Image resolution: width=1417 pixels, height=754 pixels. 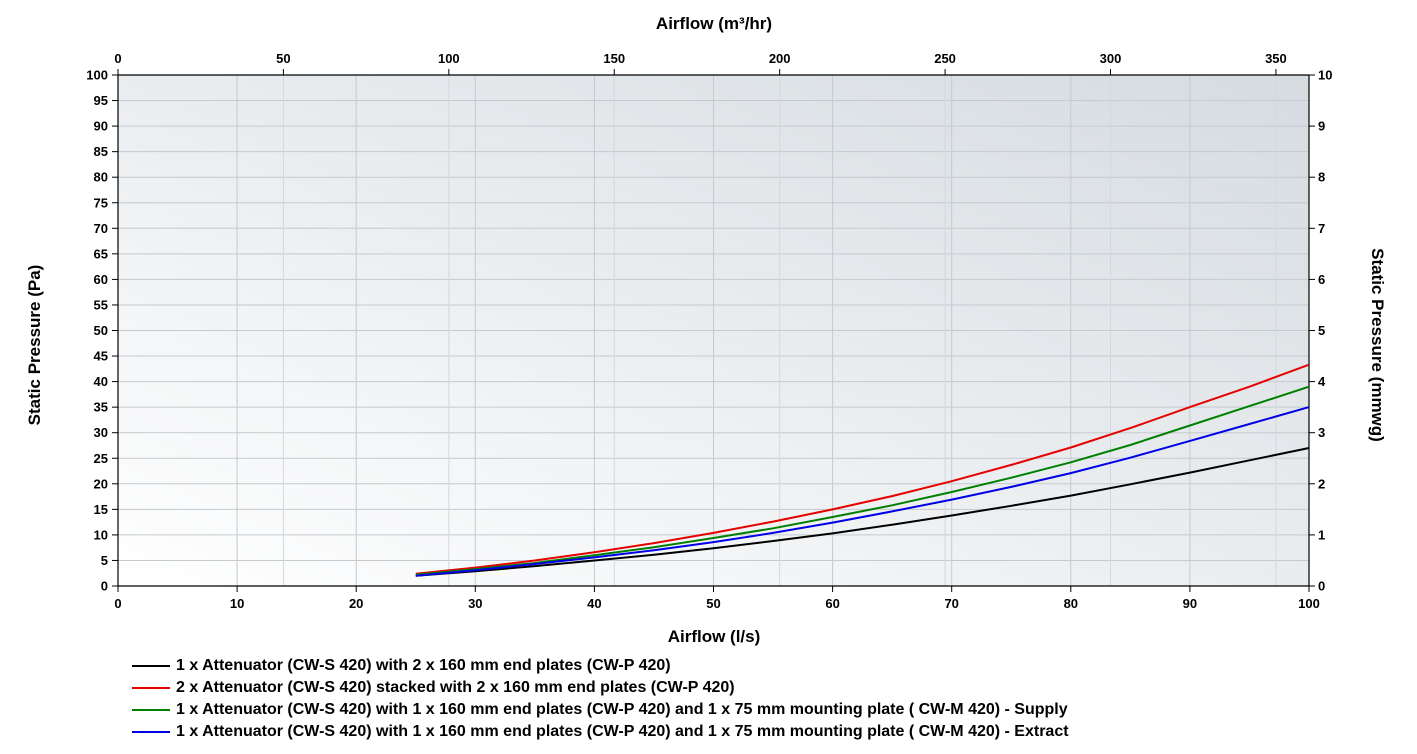 I want to click on x-top-tick-label: 0, so click(x=117, y=58).